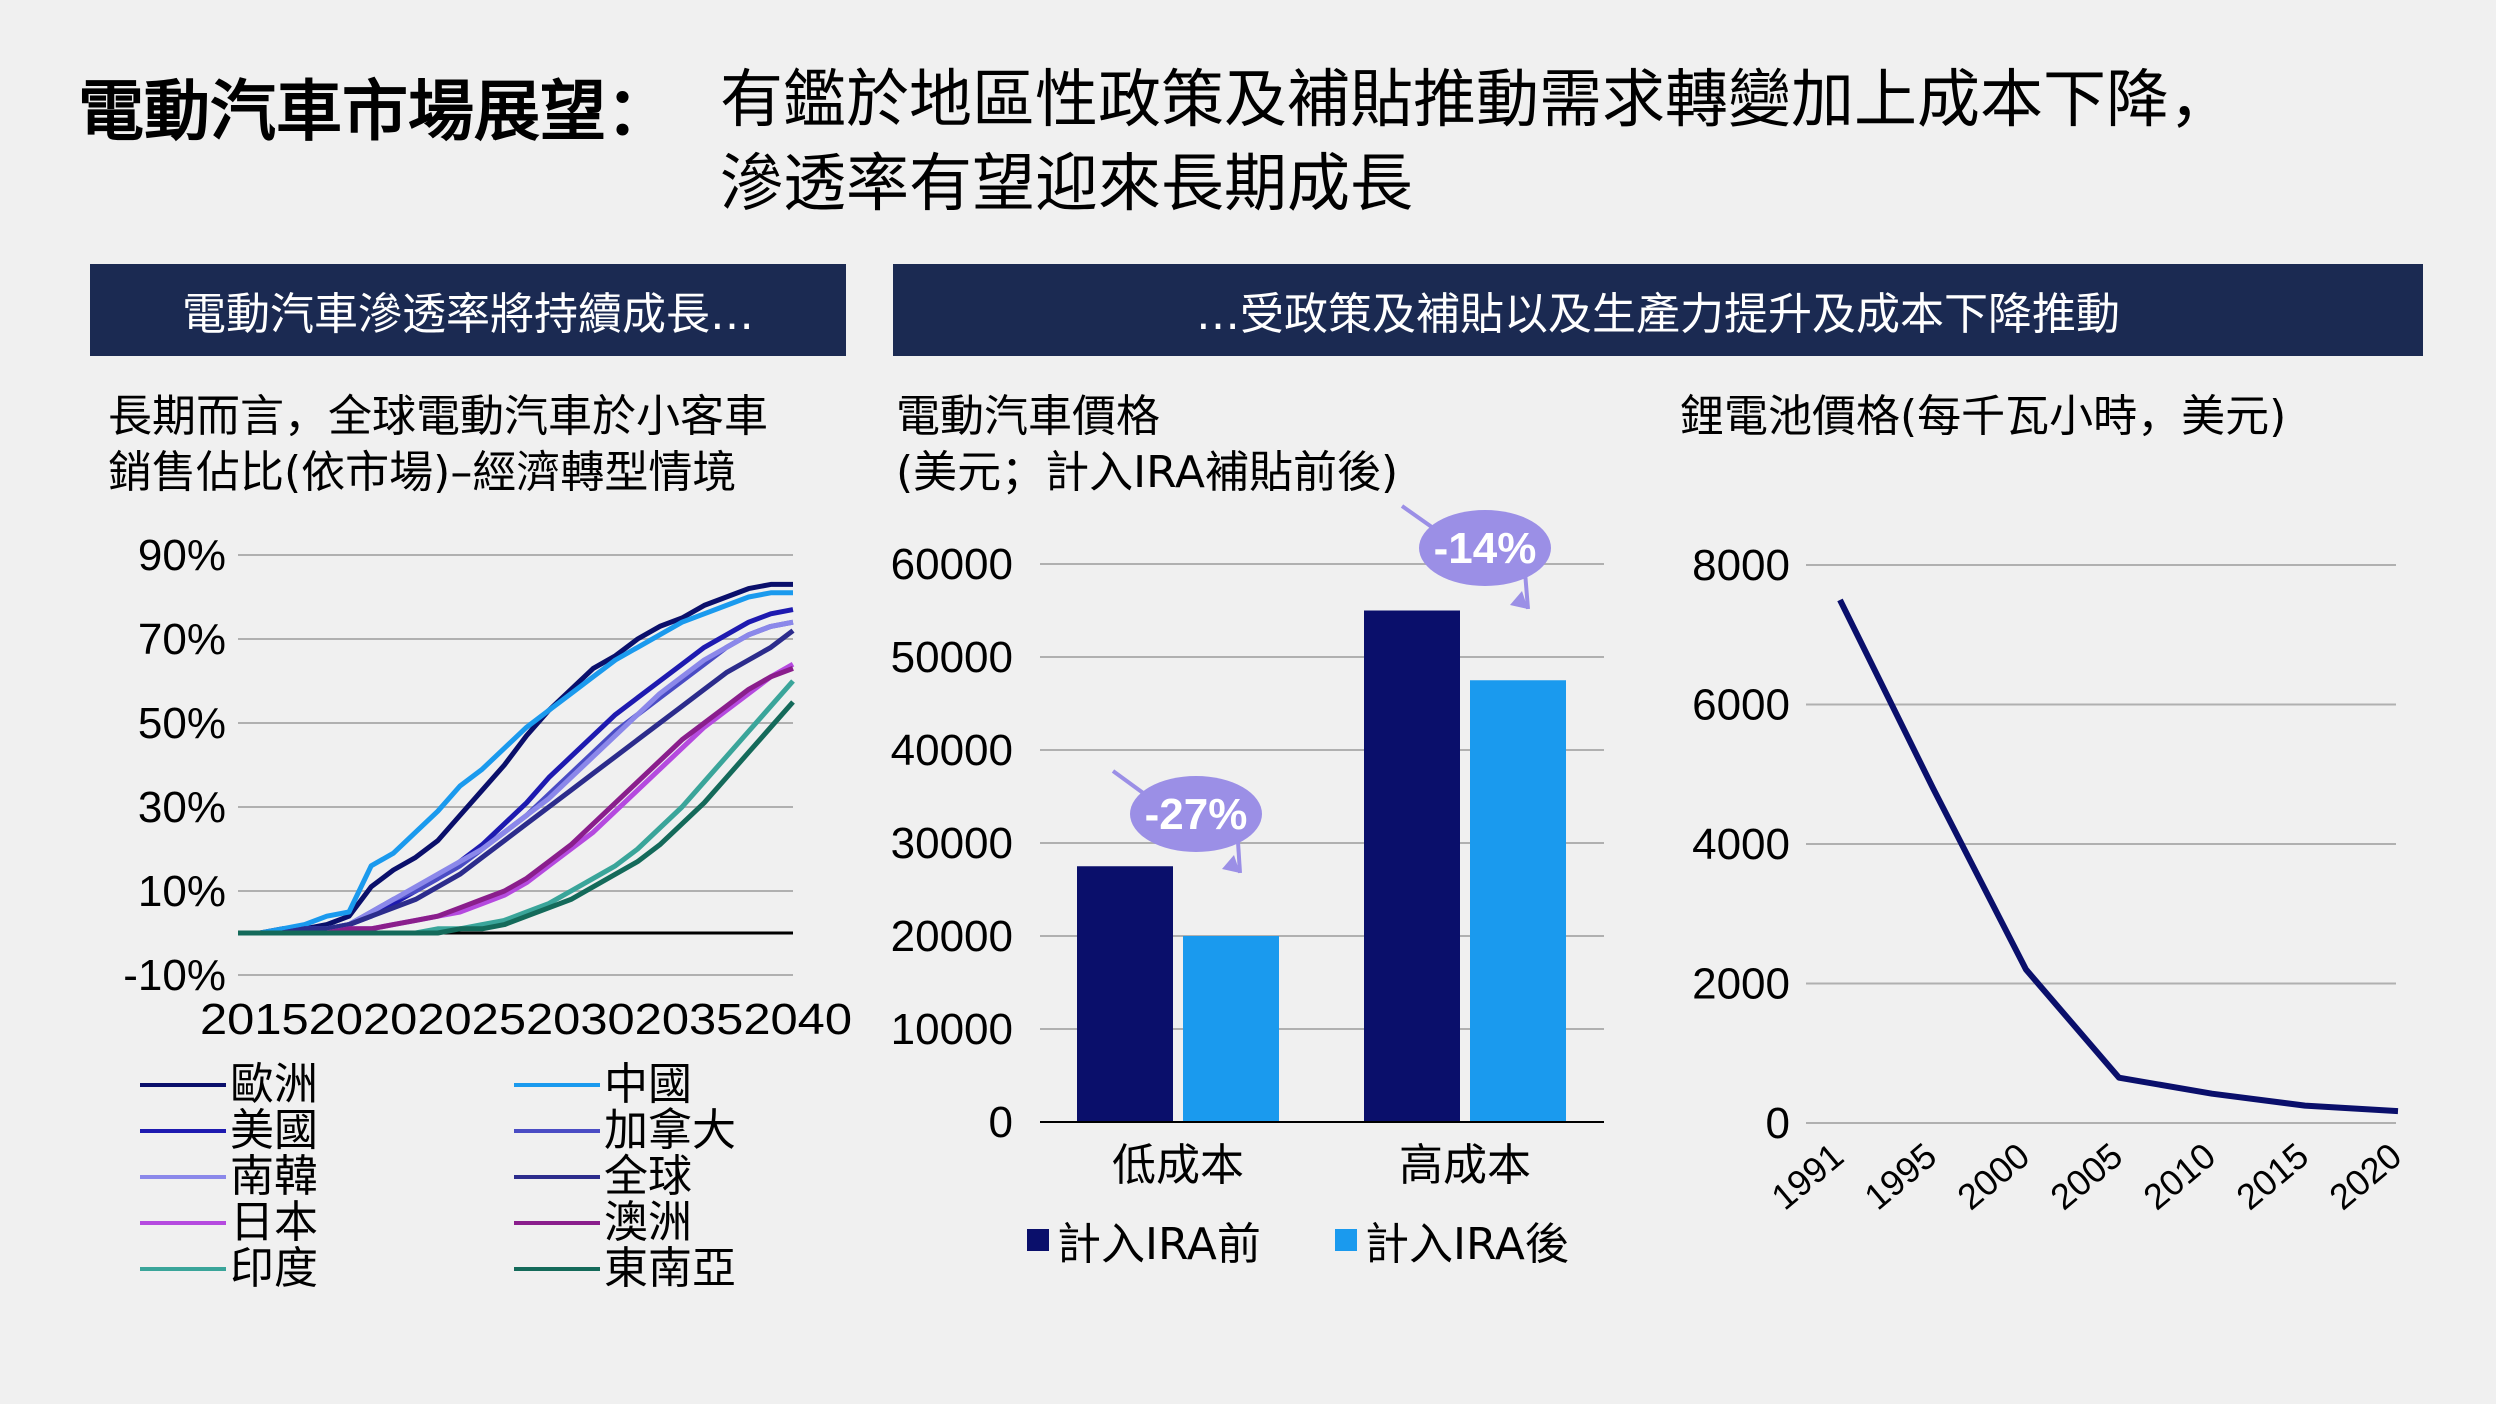  What do you see at coordinates (182, 555) in the screenshot?
I see `chart1-y-tick: 90%` at bounding box center [182, 555].